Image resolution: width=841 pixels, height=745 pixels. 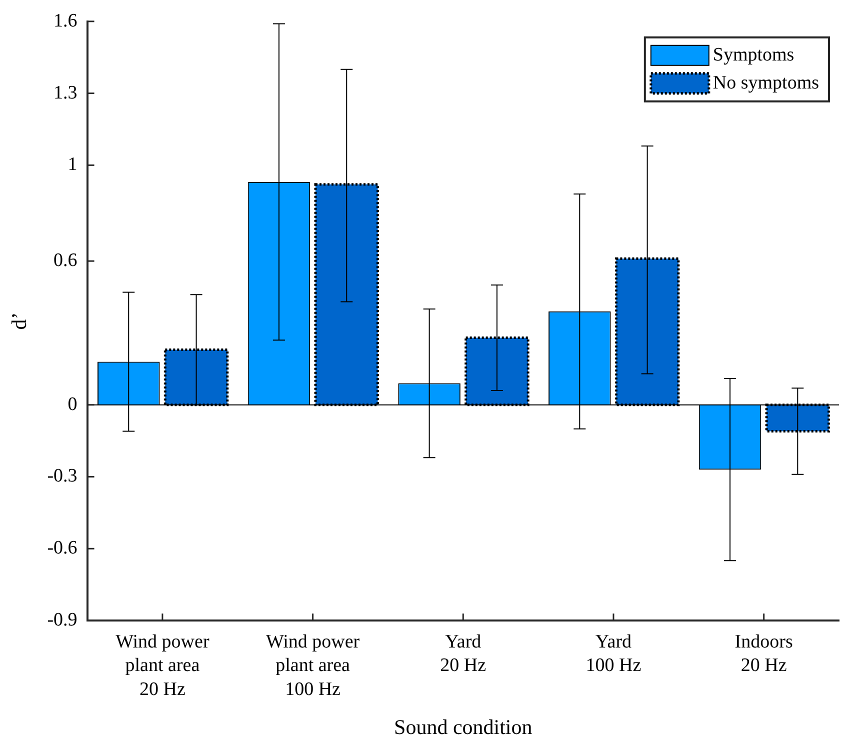 I want to click on y-tick-label: -0.9, so click(x=62, y=620).